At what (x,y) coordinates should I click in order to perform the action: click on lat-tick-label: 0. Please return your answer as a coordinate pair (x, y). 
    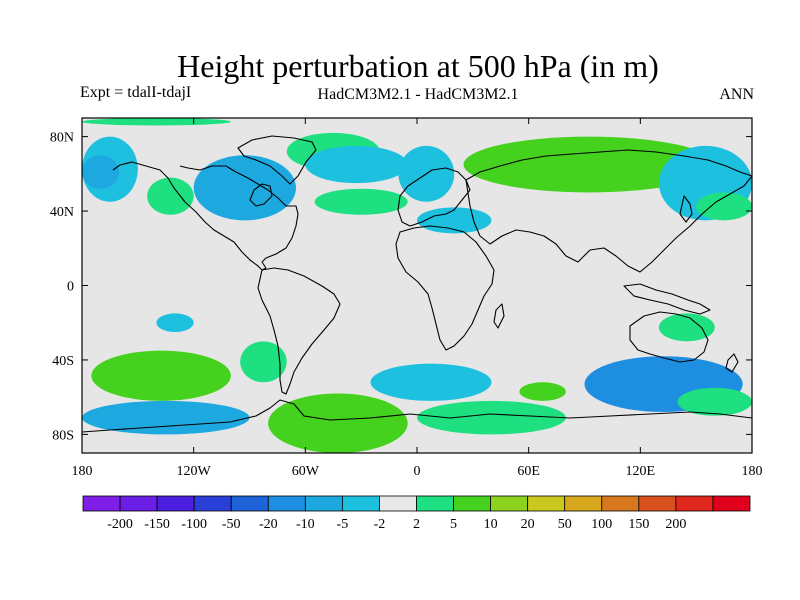
    Looking at the image, I should click on (70, 287).